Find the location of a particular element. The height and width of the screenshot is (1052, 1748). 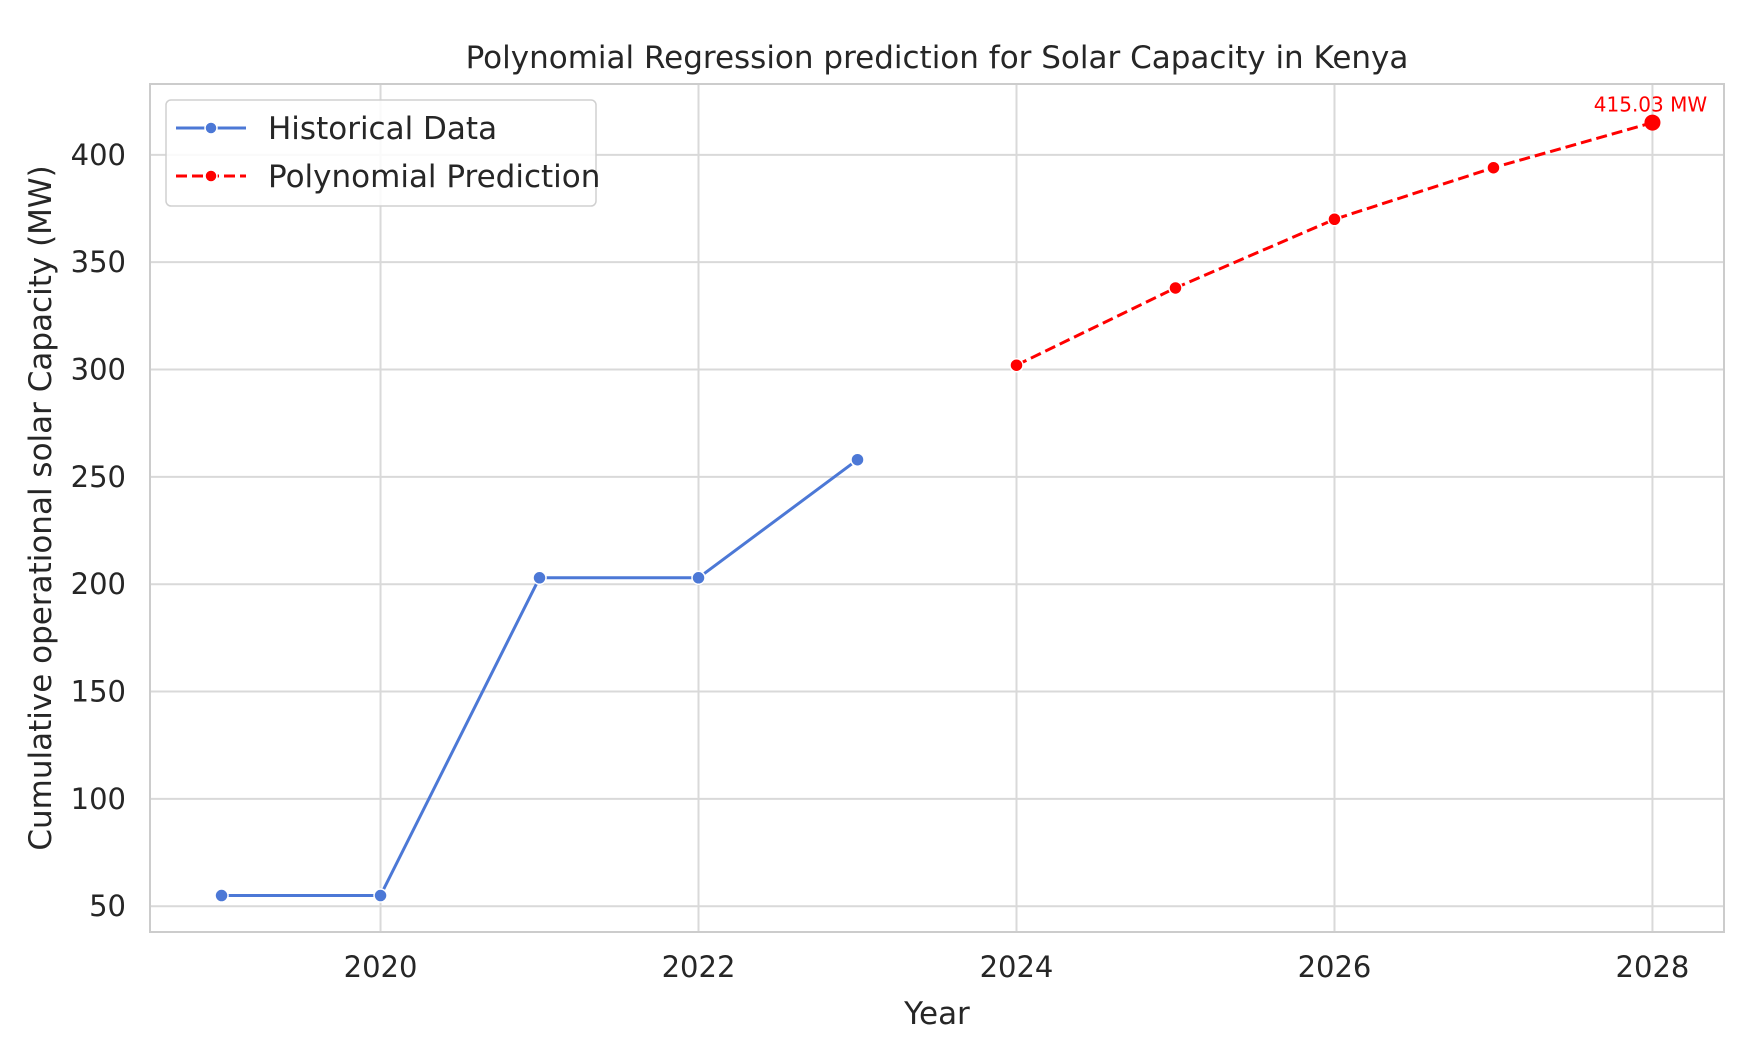

data-point-polynomial-prediction-2024 is located at coordinates (1016, 365).